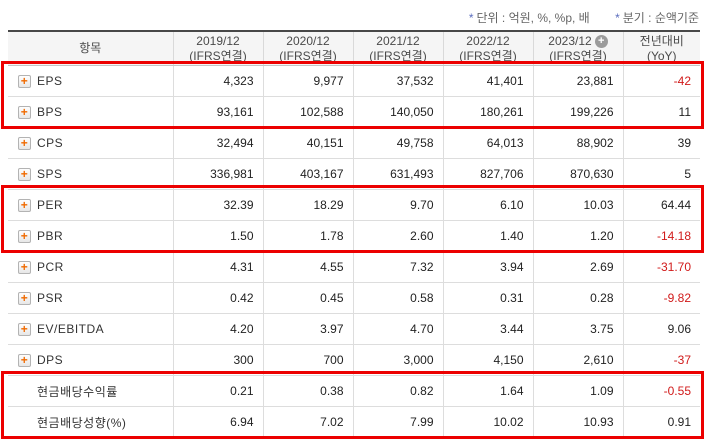 This screenshot has width=706, height=445. Describe the element at coordinates (487, 174) in the screenshot. I see `value-cell: 827,706` at that location.